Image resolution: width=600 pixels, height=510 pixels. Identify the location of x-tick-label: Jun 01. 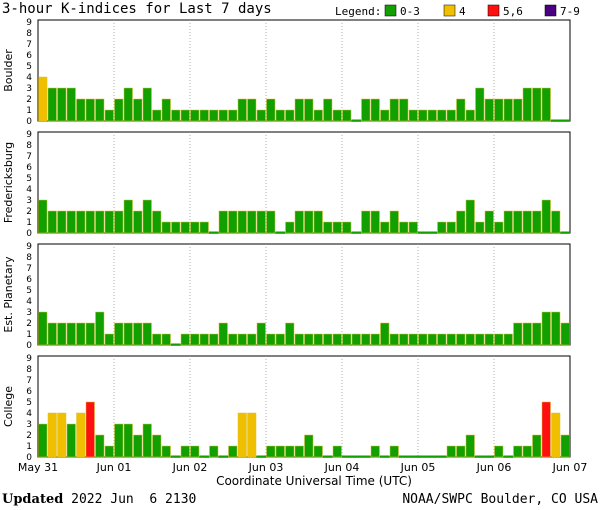
(114, 467).